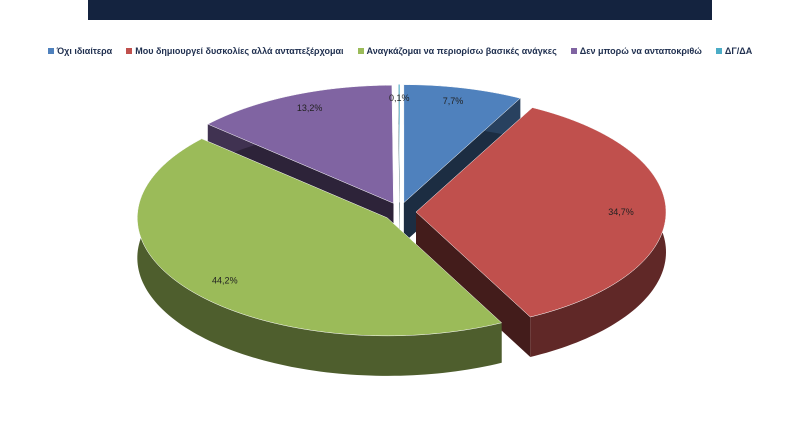  I want to click on legend-item: Όχι ιδιαίτερα, so click(80, 51).